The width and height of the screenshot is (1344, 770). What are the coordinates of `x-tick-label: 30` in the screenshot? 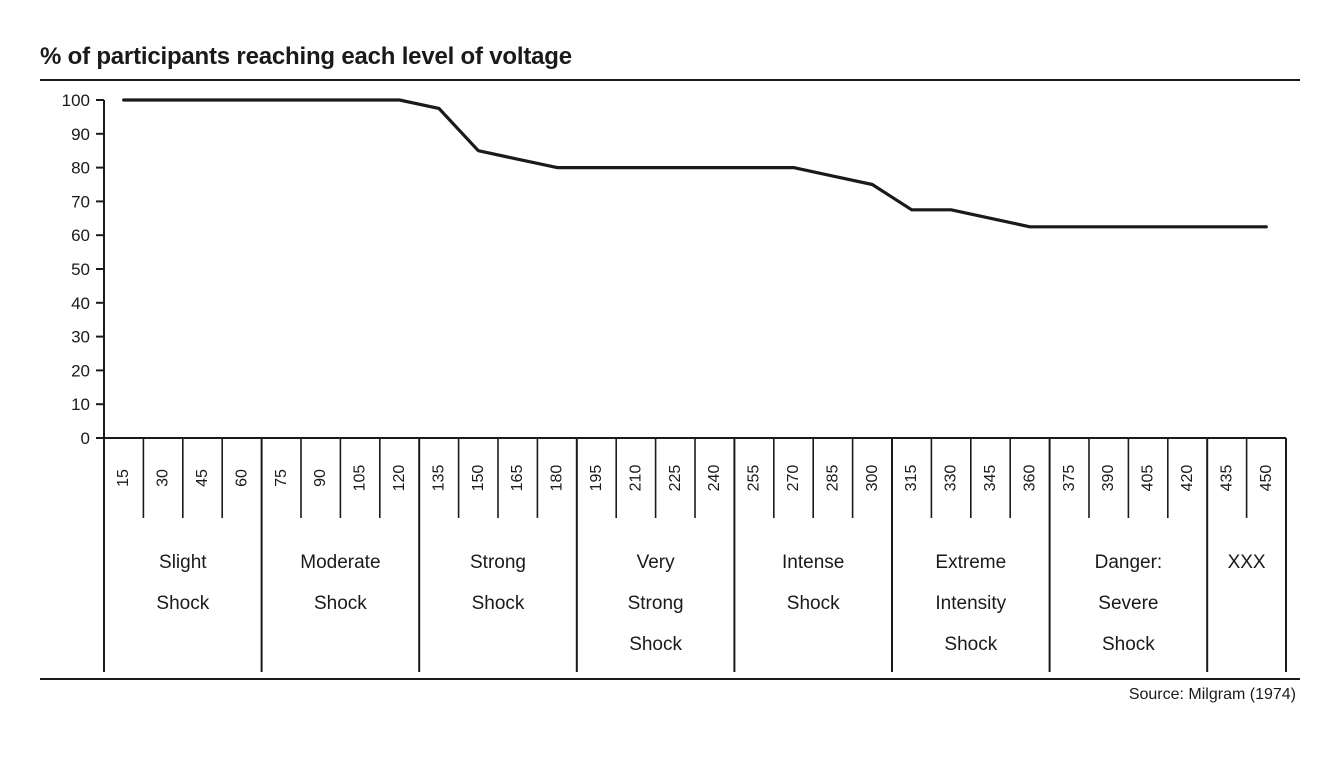 It's located at (163, 478).